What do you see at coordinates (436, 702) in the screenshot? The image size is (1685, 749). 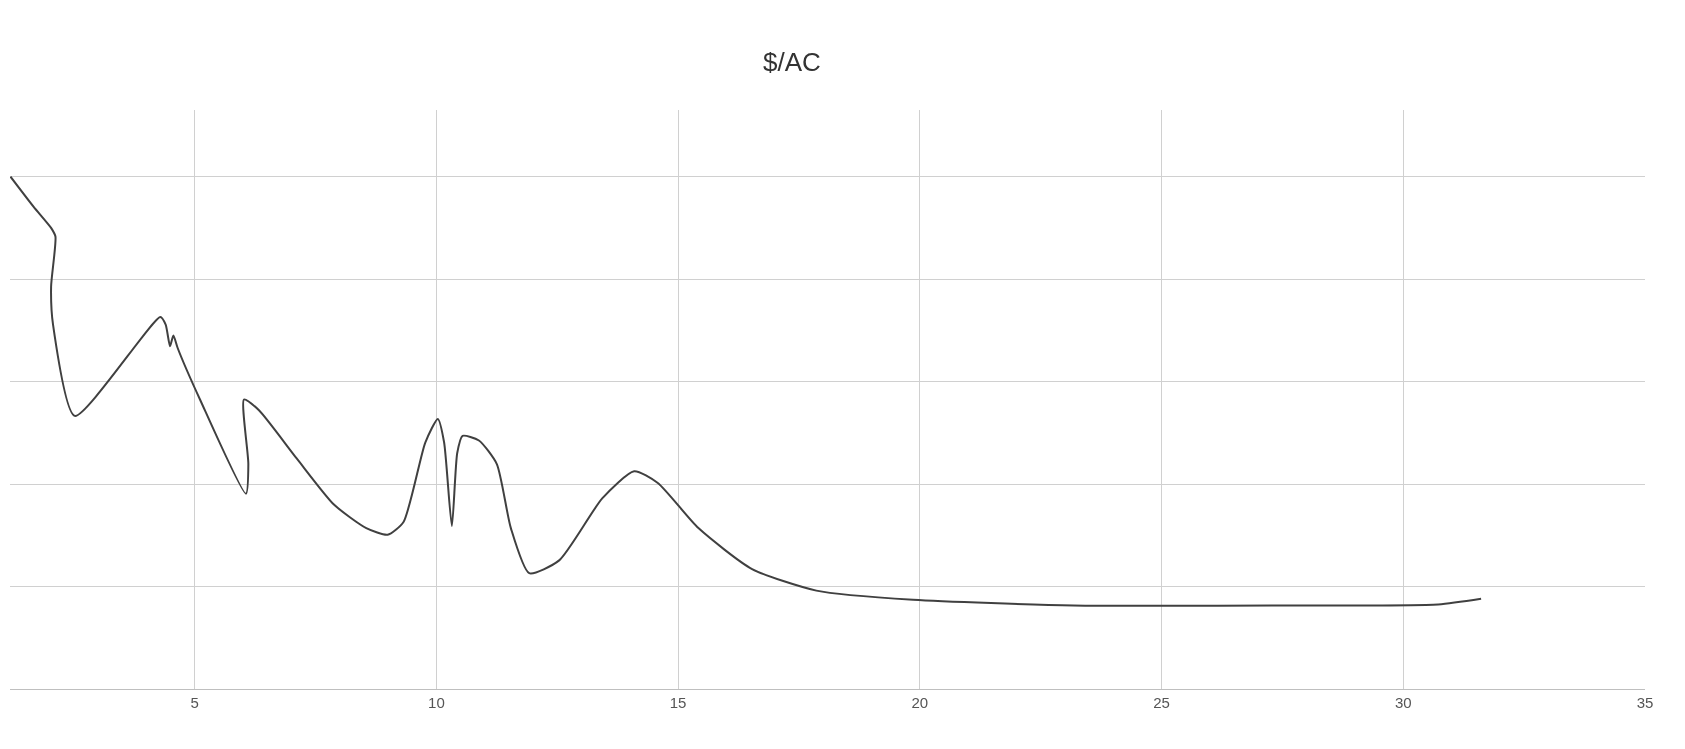 I see `x-tick-label: 10` at bounding box center [436, 702].